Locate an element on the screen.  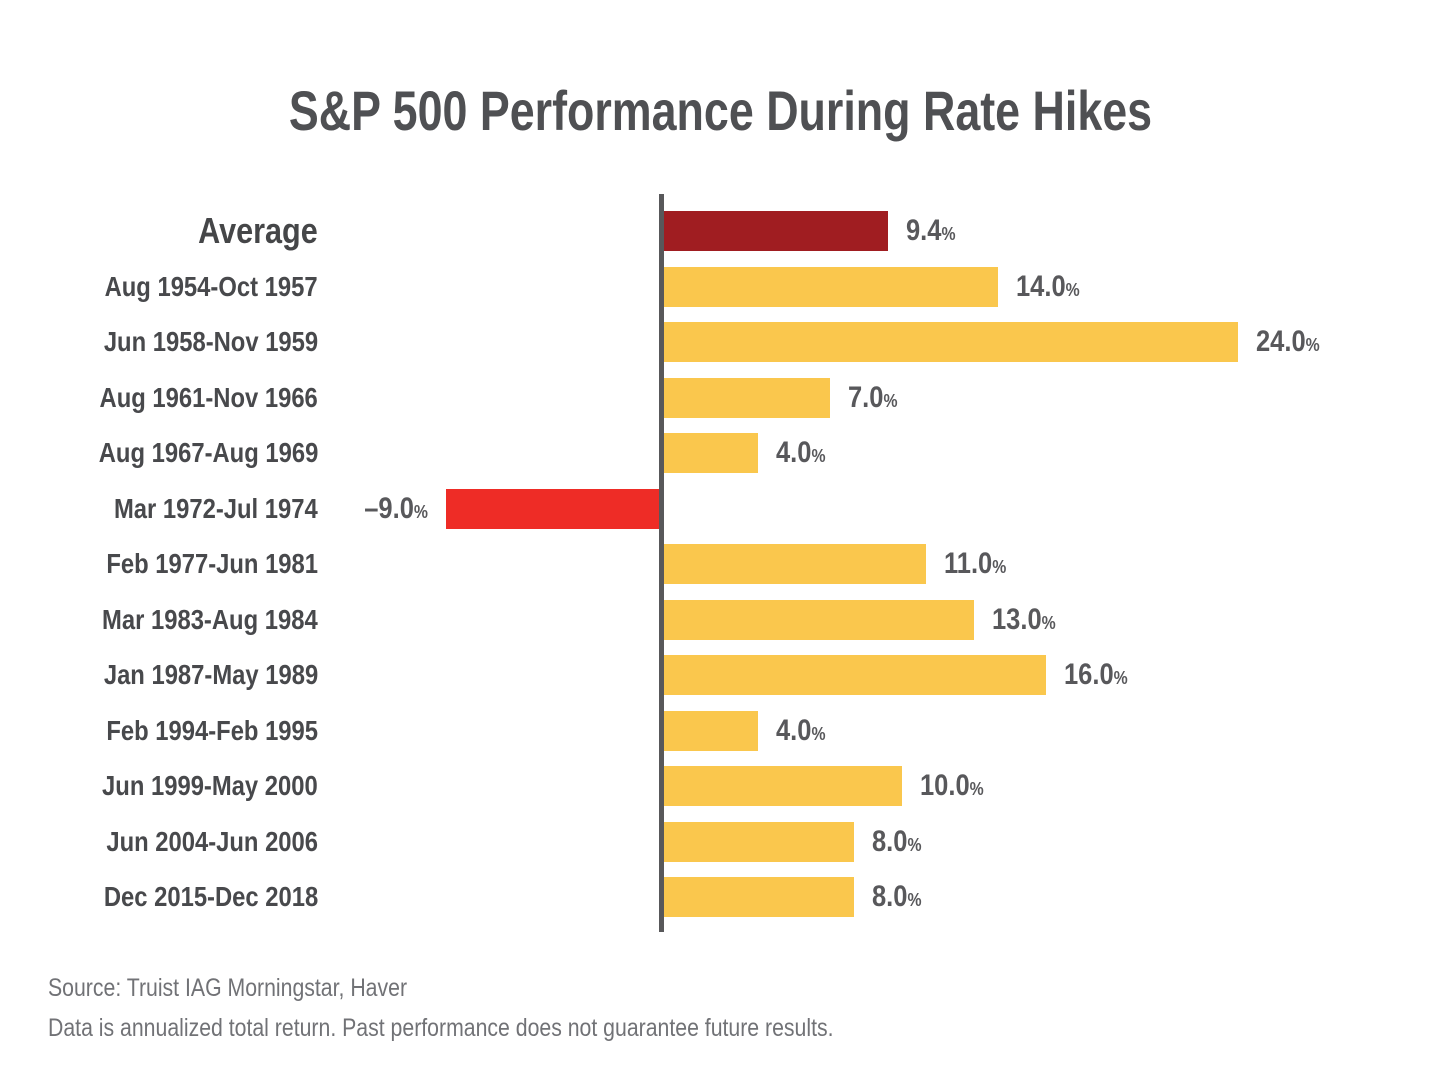
value-label-wrap: 13.0% is located at coordinates (1029, 620).